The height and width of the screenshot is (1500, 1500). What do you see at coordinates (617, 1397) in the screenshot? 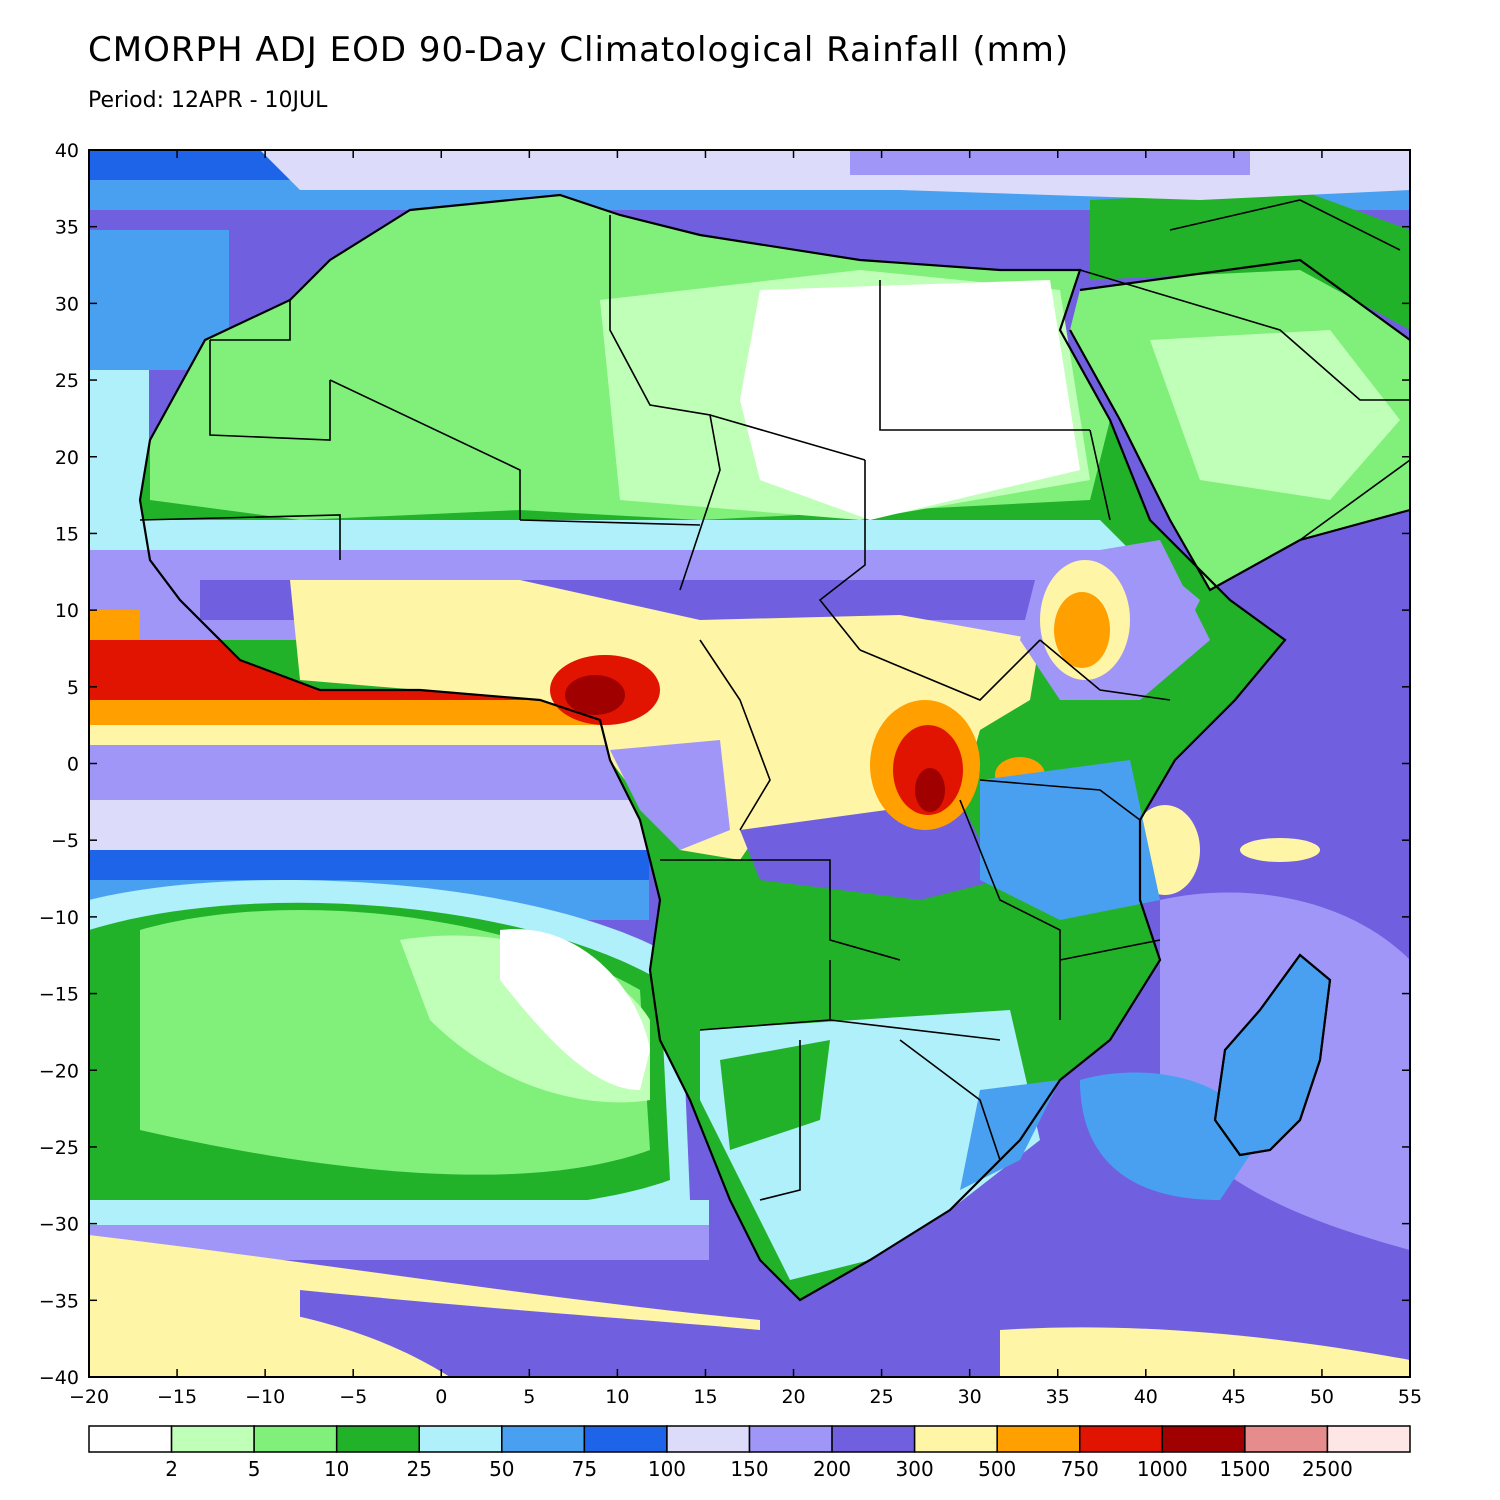
I see `x-tick-label: 10` at bounding box center [617, 1397].